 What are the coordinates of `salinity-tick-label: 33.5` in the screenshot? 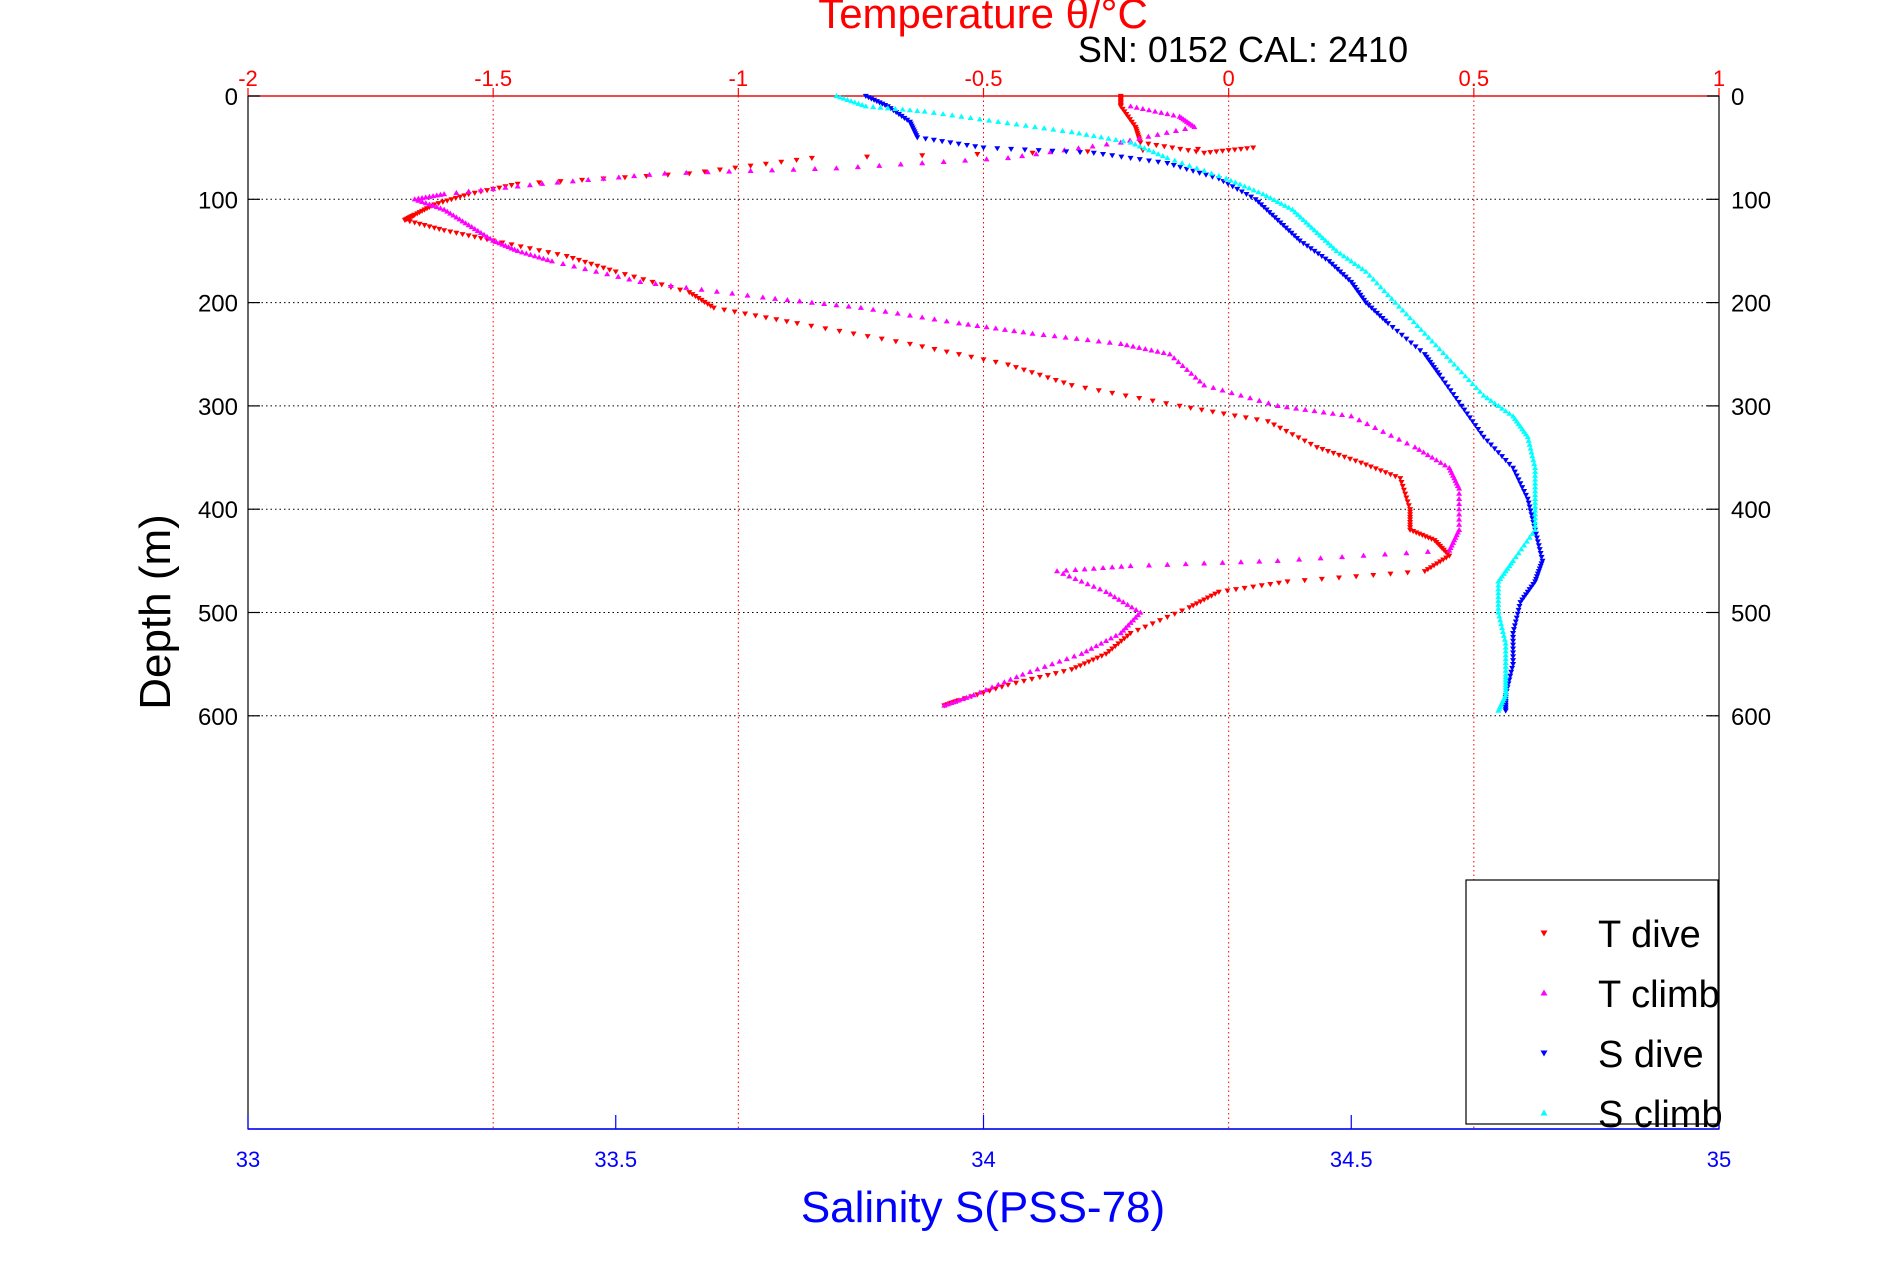 It's located at (615, 1159).